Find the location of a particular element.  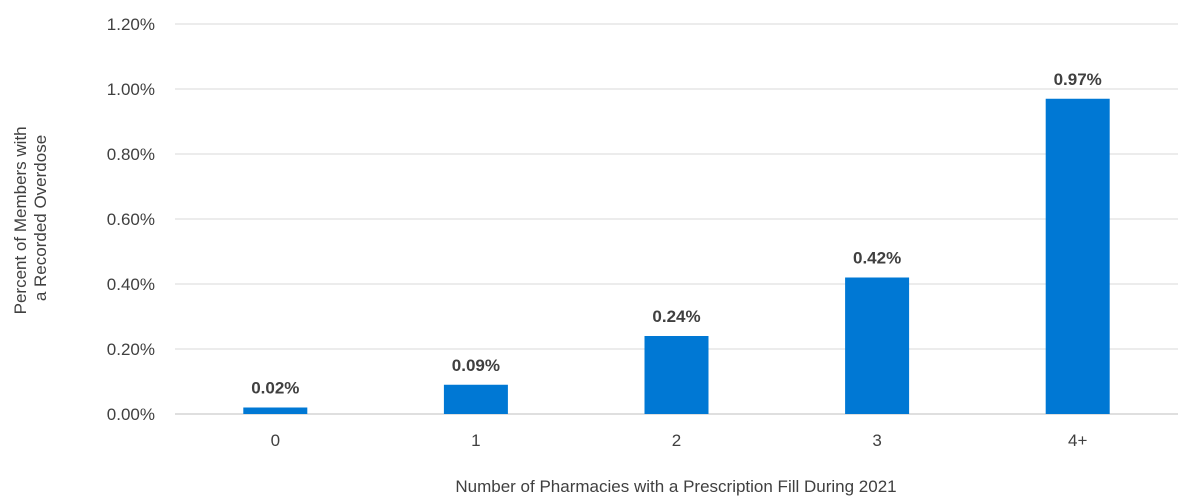

y-axis-title-line-1: Percent of Members with is located at coordinates (20, 220).